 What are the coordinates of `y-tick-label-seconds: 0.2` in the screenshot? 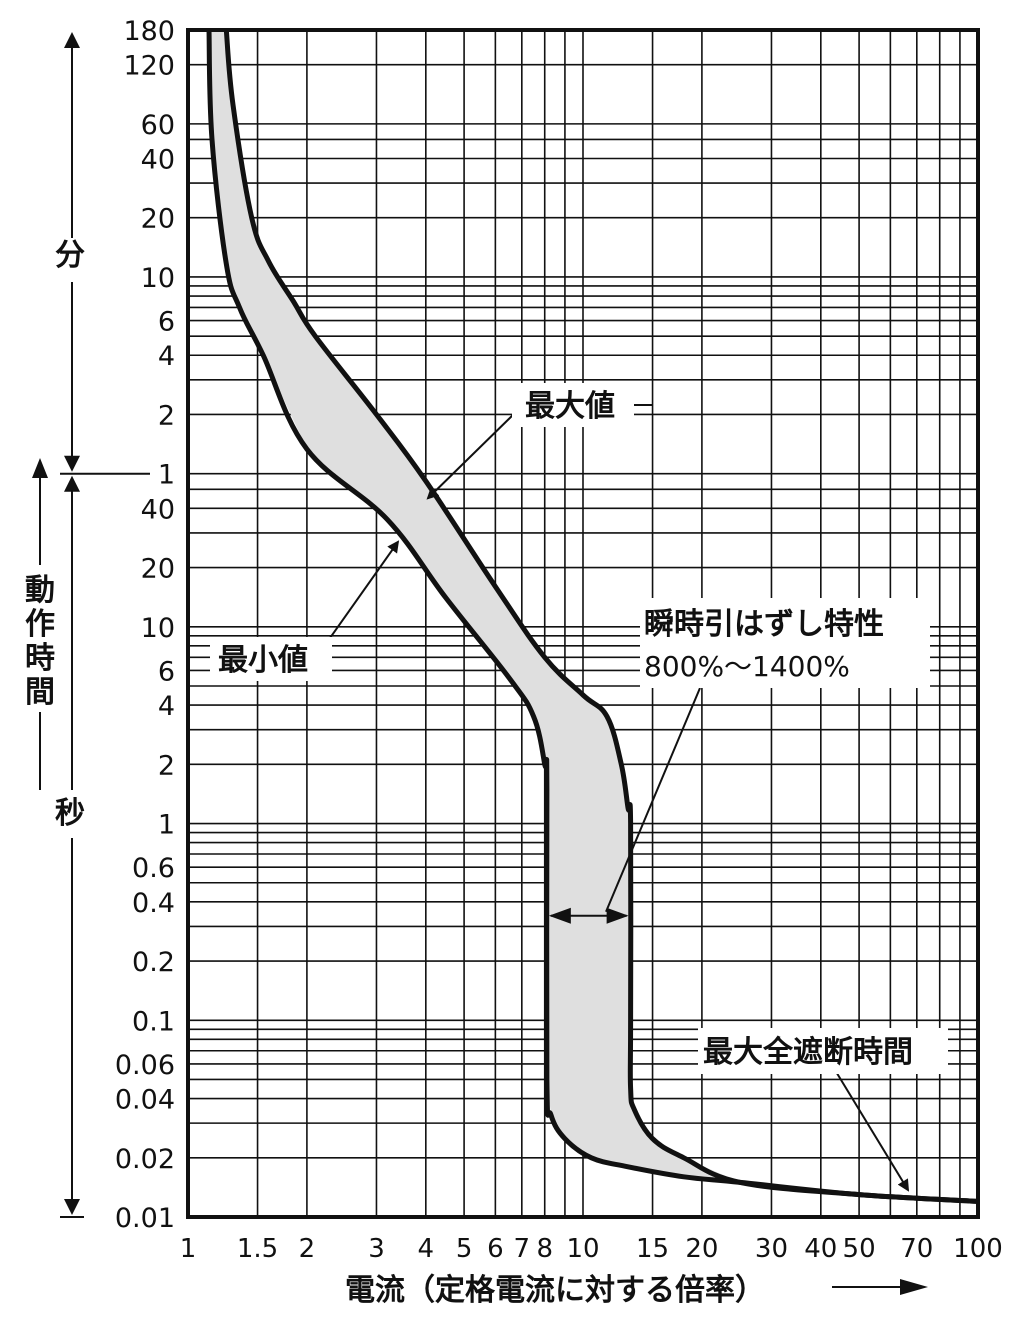 It's located at (153, 962).